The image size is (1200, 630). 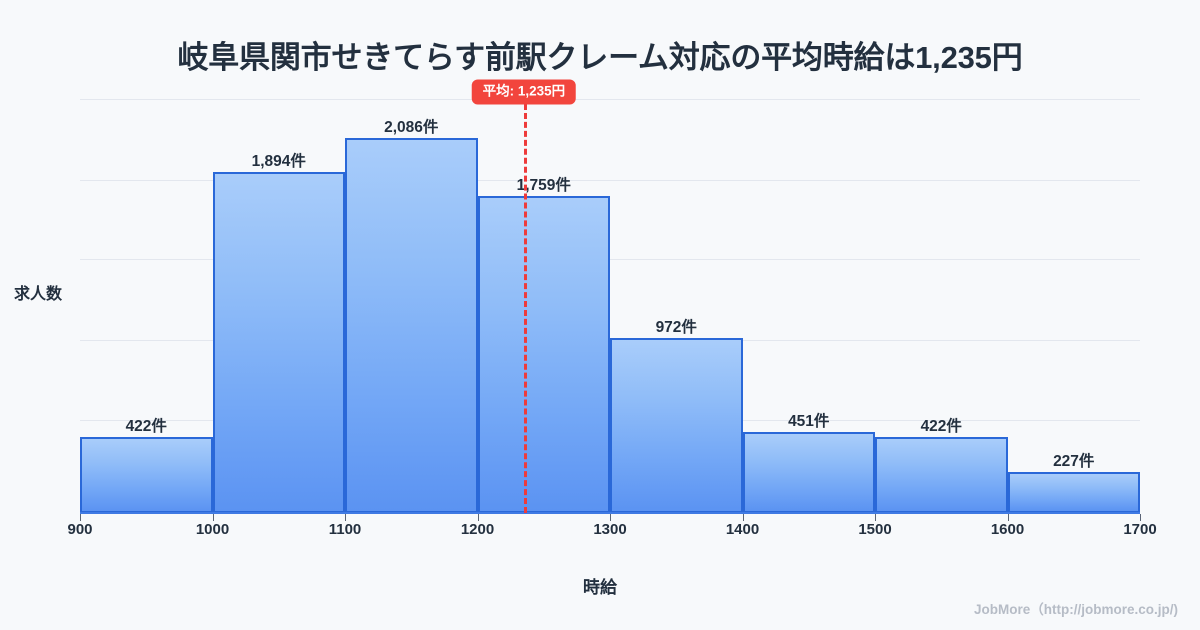 I want to click on x-axis-title: 時給, so click(x=600, y=587).